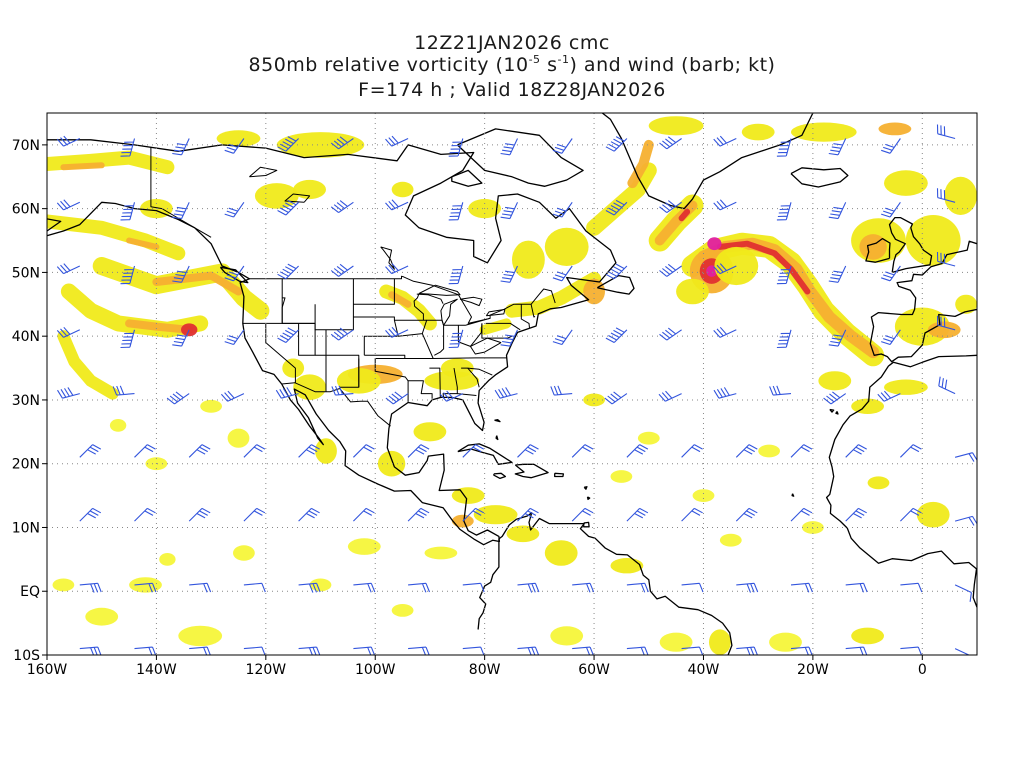 The height and width of the screenshot is (768, 1024). I want to click on lon-label: 120W, so click(266, 670).